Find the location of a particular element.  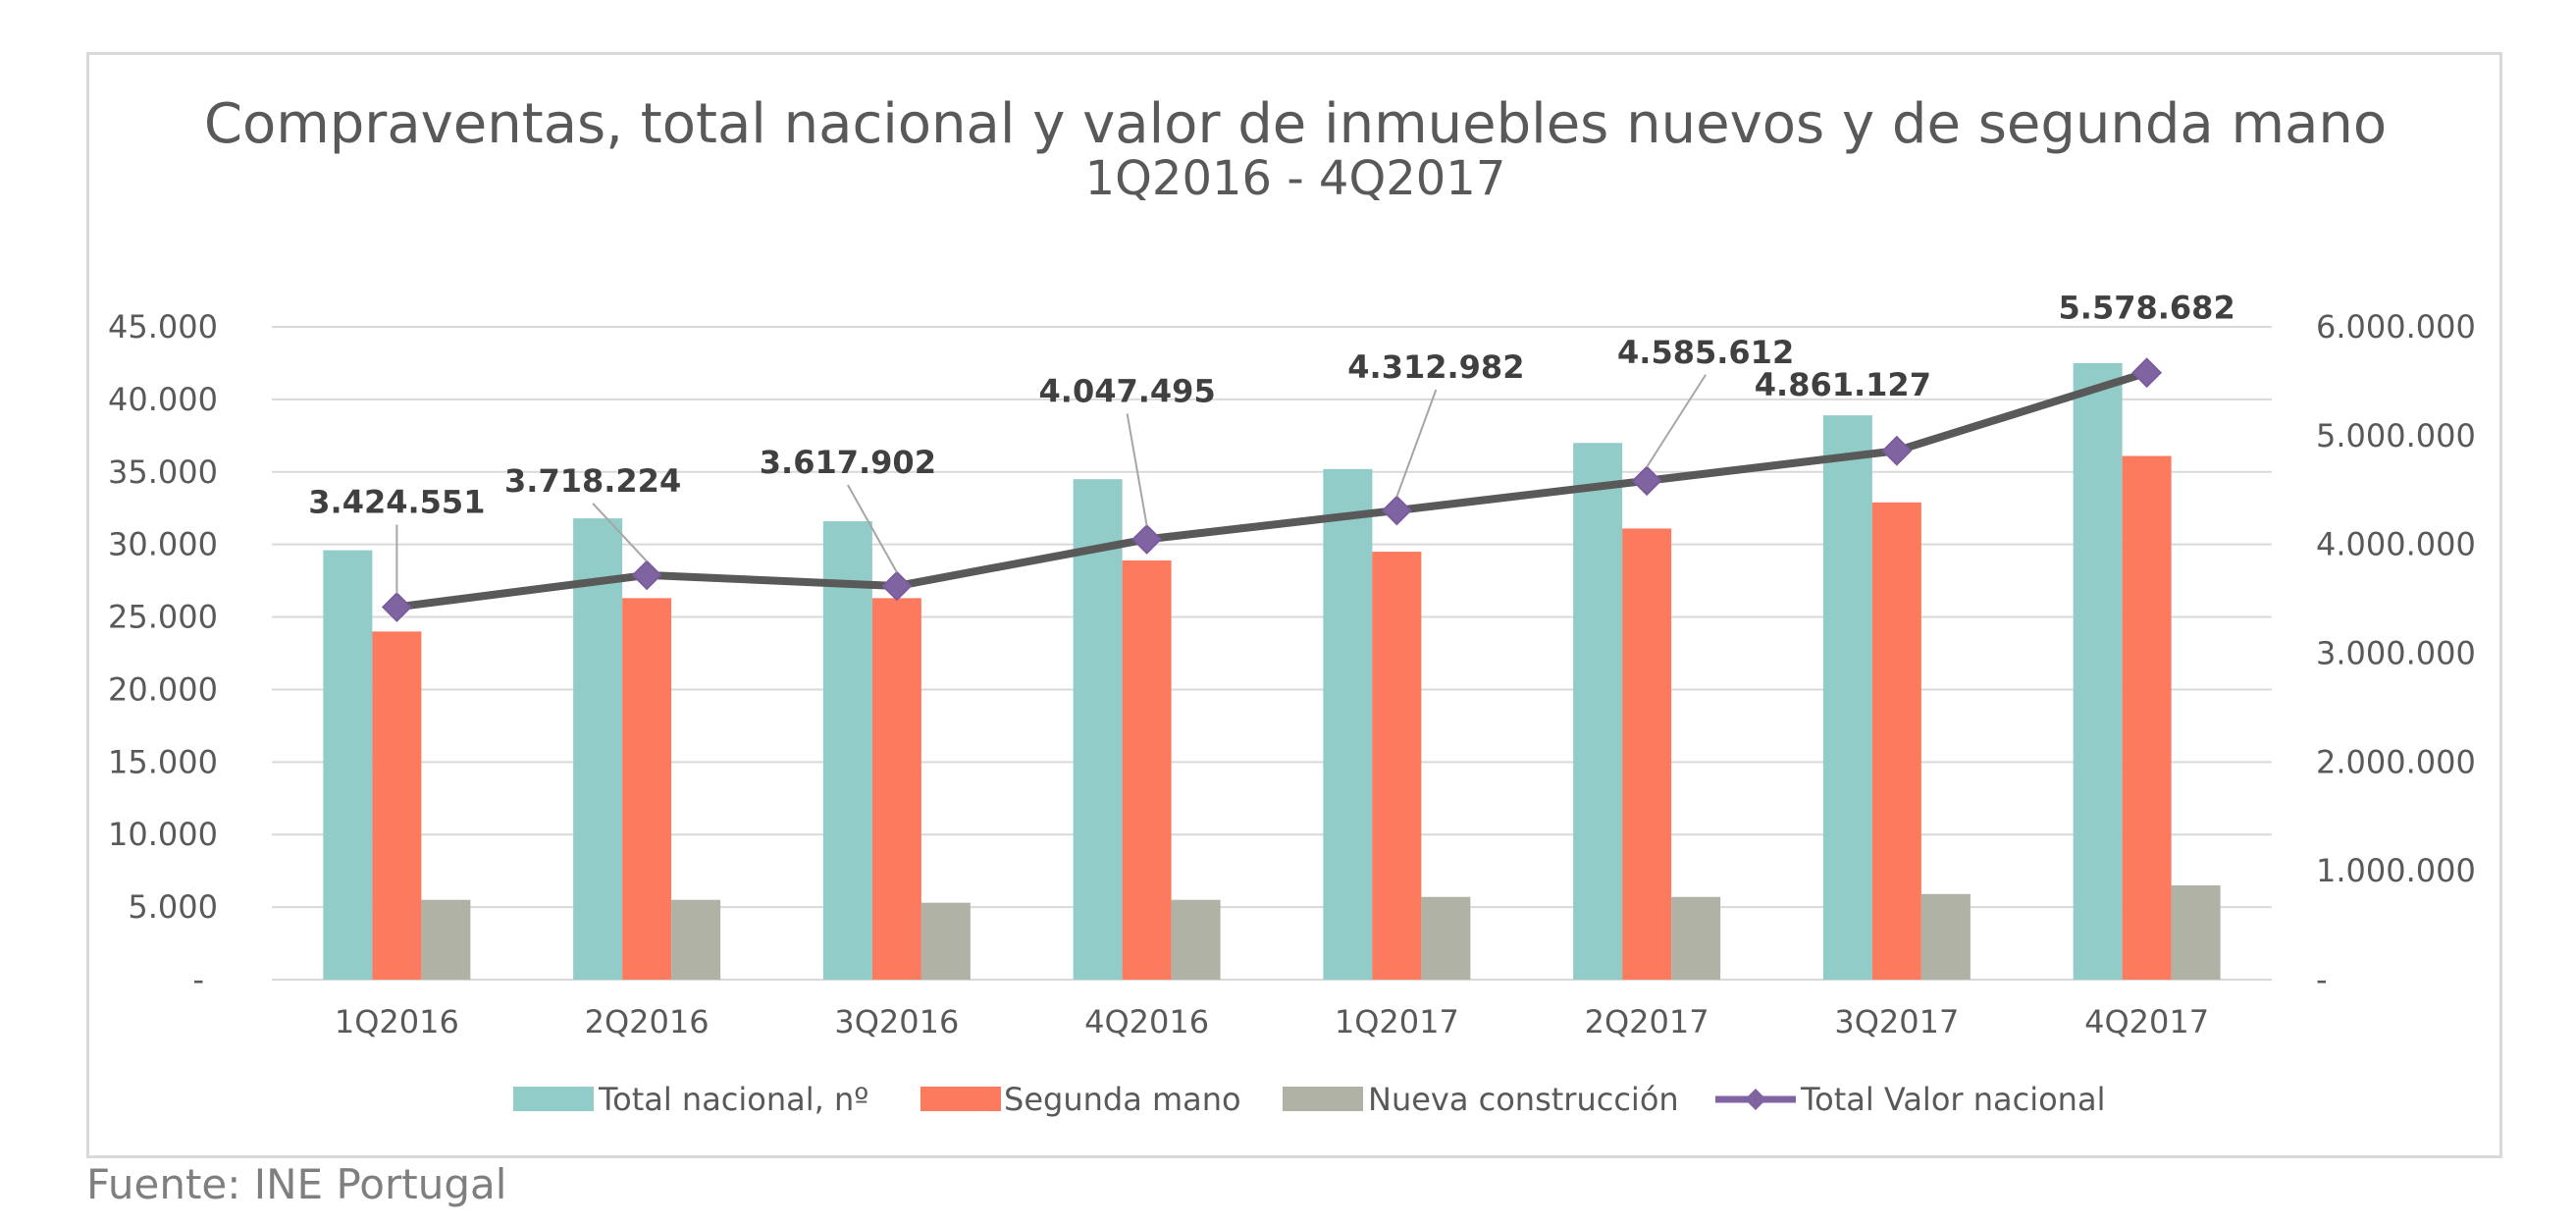

data-label: 3.424.551 is located at coordinates (396, 501).